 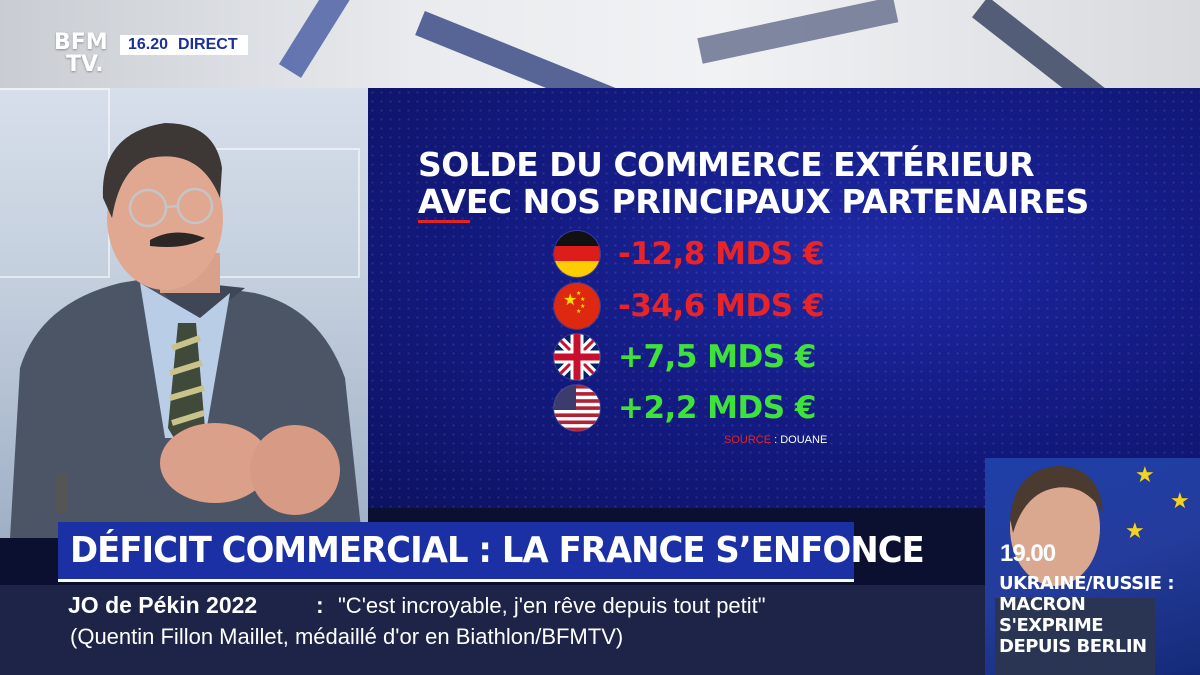 I want to click on bfmtv-logo: BFM TV., so click(x=84, y=58).